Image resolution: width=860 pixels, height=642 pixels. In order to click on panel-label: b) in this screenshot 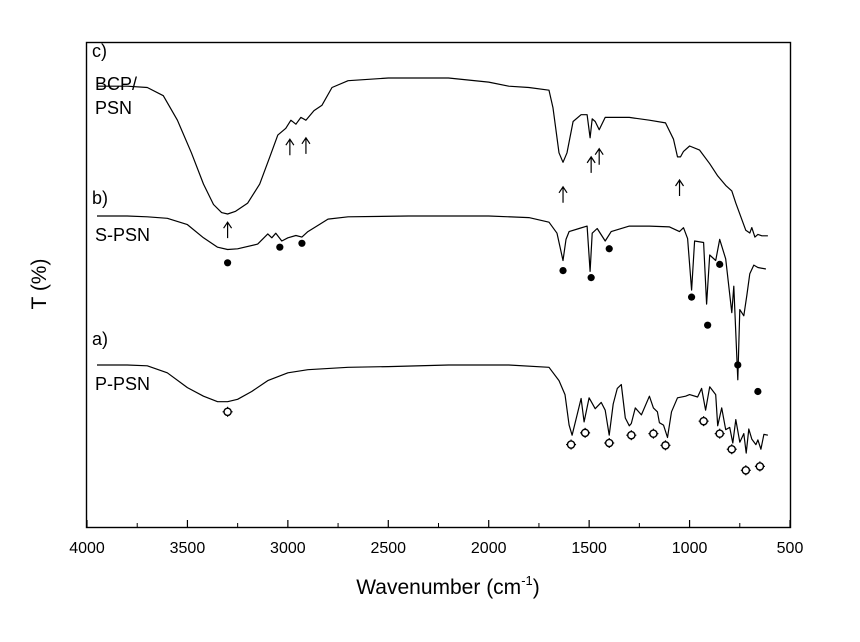, I will do `click(100, 198)`.